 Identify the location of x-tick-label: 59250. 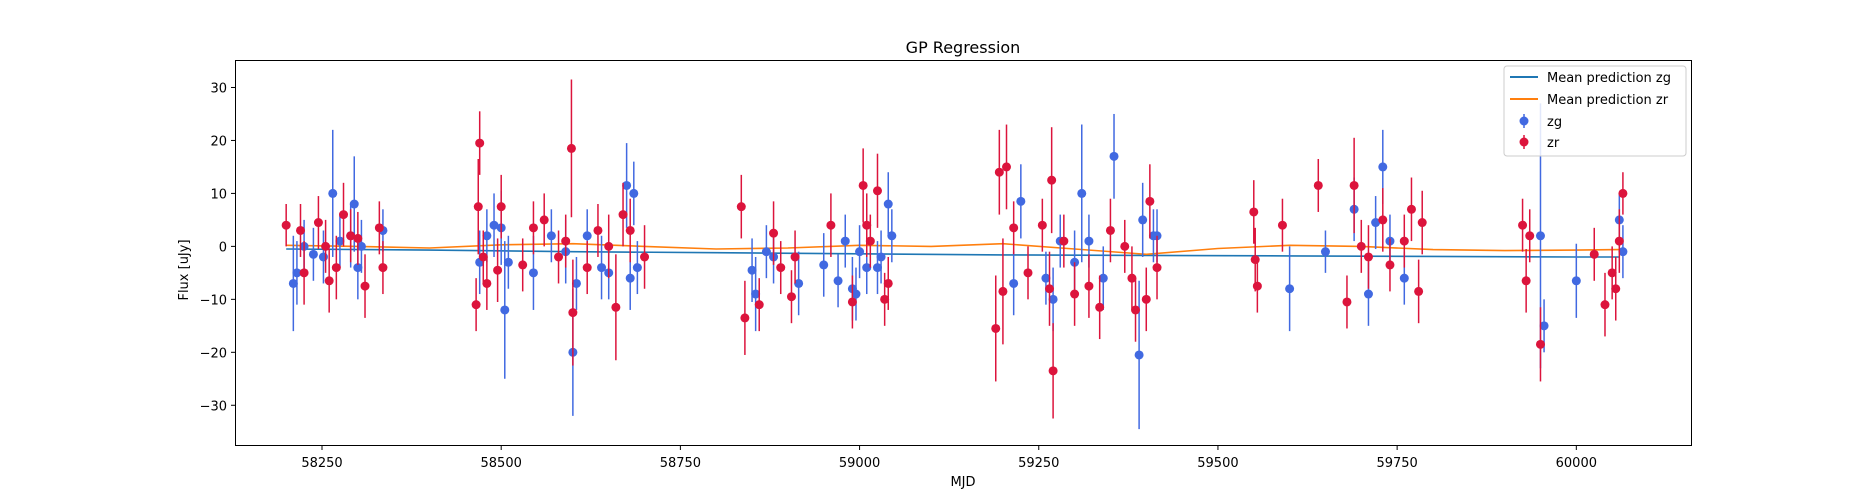
(1038, 463).